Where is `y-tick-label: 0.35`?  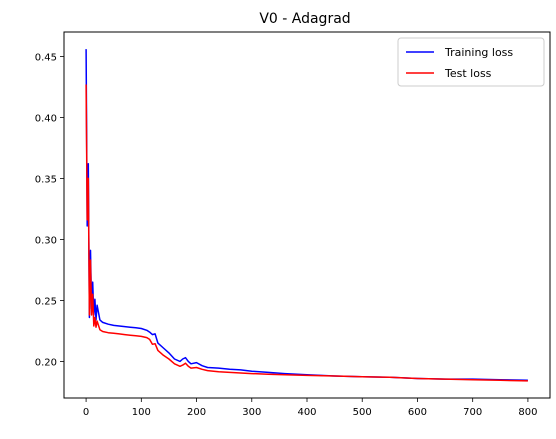
y-tick-label: 0.35 is located at coordinates (46, 179).